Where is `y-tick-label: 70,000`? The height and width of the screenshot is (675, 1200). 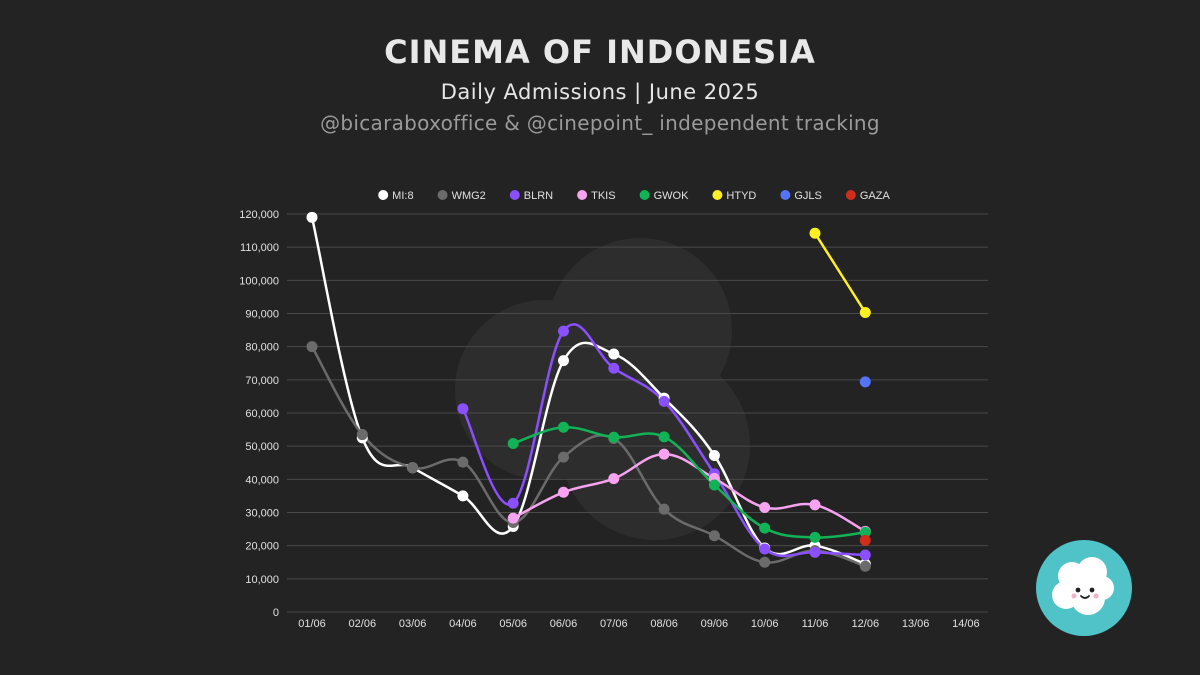 y-tick-label: 70,000 is located at coordinates (262, 381).